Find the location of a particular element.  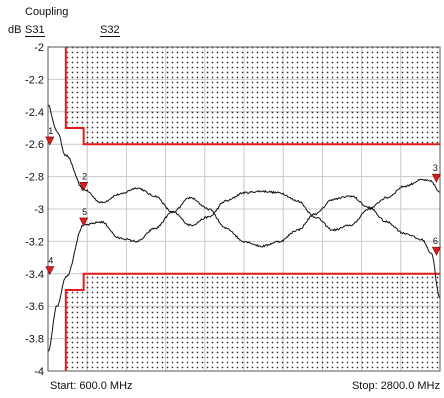

chart-title: Coupling is located at coordinates (47, 12).